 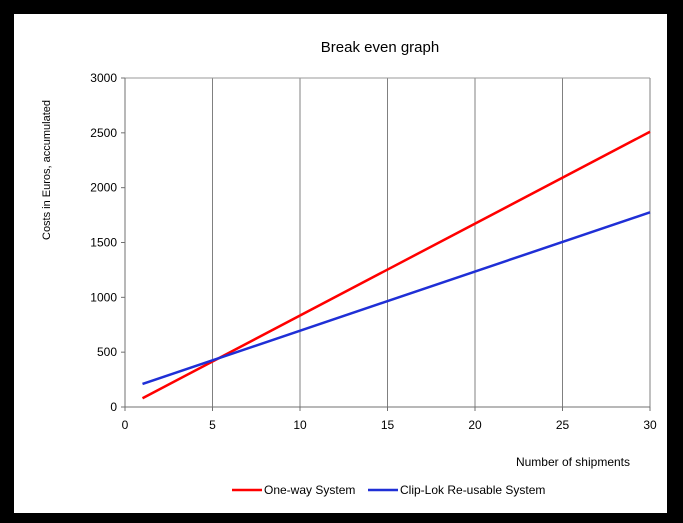 What do you see at coordinates (103, 297) in the screenshot?
I see `y-tick-label: 1000` at bounding box center [103, 297].